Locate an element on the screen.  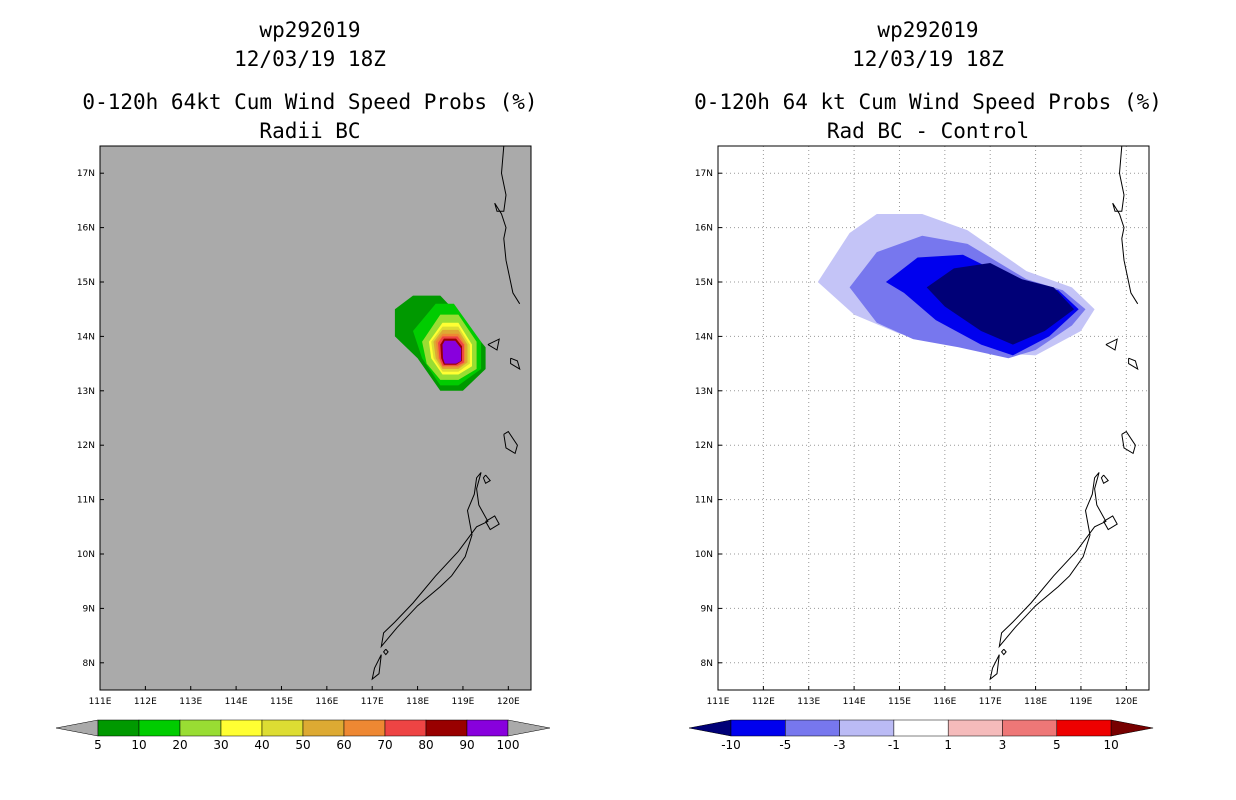
right-colorbar: -10 -5 -3 -1 1 3 5 10 is located at coordinates (921, 735).